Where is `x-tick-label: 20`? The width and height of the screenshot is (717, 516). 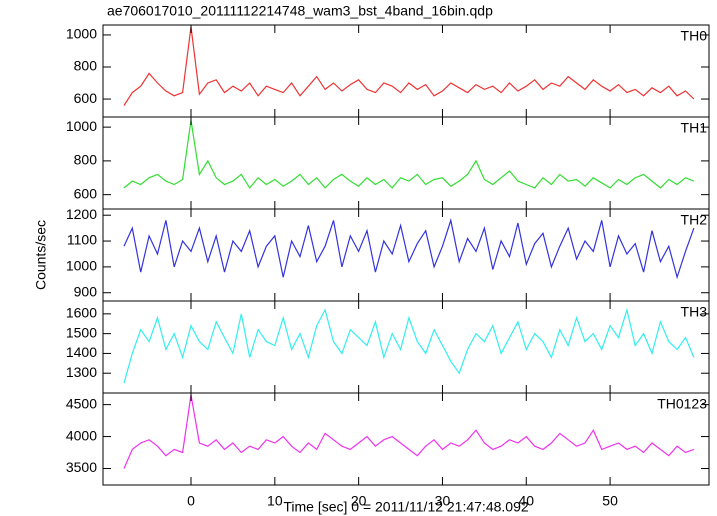
x-tick-label: 20 is located at coordinates (359, 501).